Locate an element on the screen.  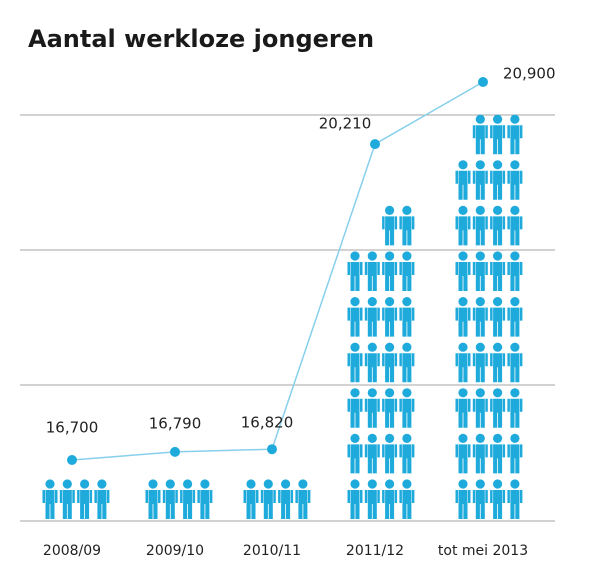
x-tick-label: 2009/10 is located at coordinates (175, 551).